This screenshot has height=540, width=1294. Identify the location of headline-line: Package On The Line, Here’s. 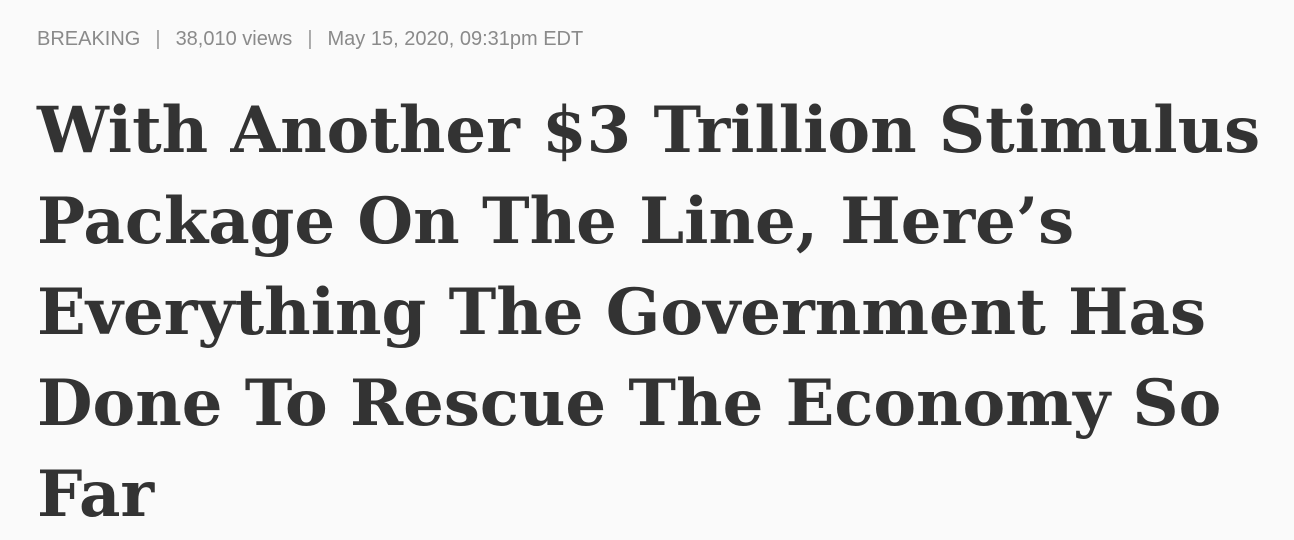
(556, 221).